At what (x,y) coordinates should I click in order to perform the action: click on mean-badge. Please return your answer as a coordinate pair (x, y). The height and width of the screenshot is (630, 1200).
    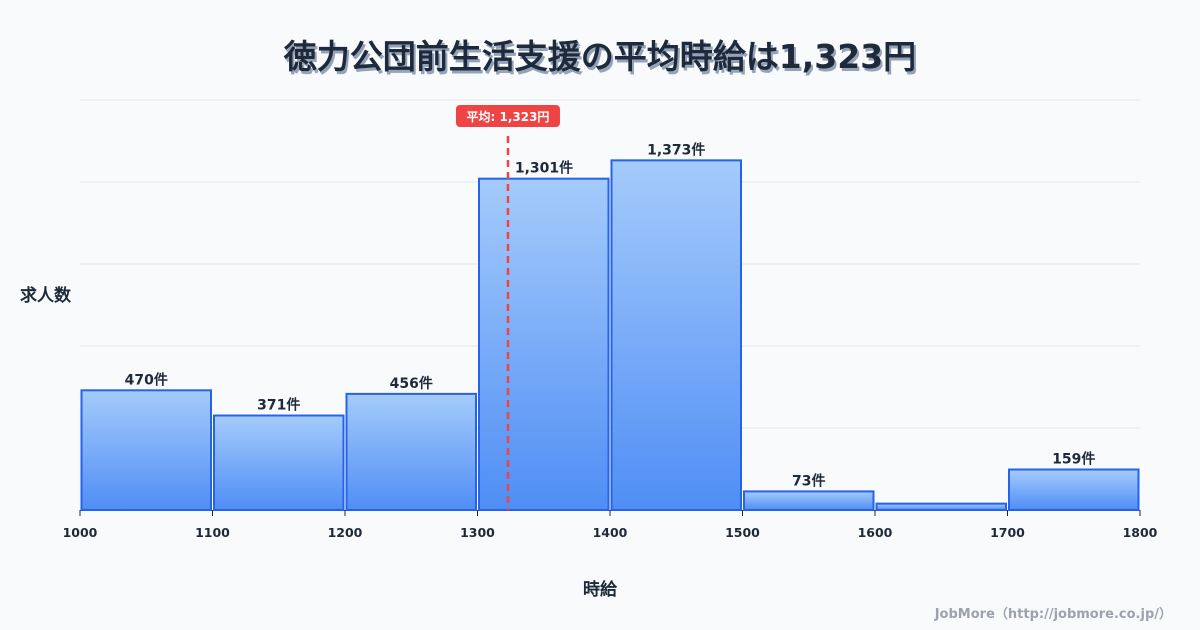
    Looking at the image, I should click on (507, 116).